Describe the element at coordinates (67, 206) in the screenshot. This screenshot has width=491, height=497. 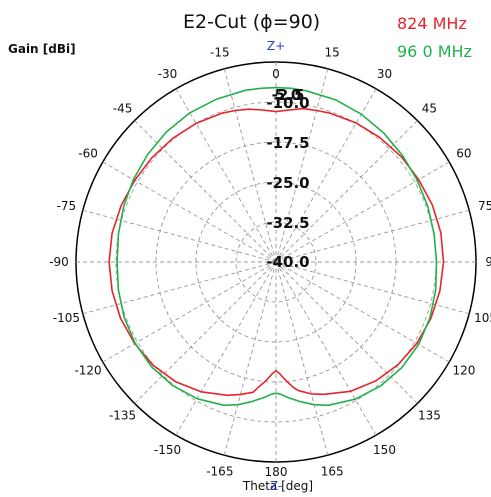
I see `angle-label-19: -75` at that location.